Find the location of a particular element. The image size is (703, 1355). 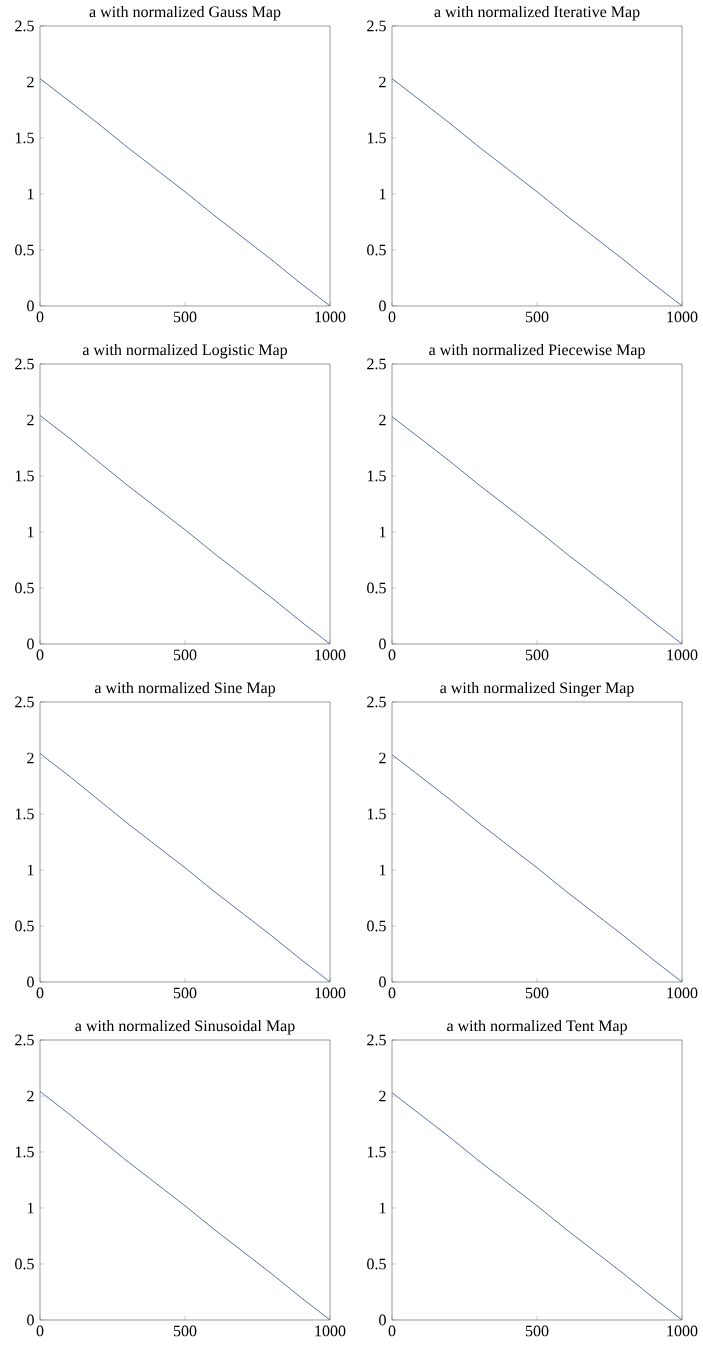

chart-title: a with normalized Logistic Map is located at coordinates (185, 351).